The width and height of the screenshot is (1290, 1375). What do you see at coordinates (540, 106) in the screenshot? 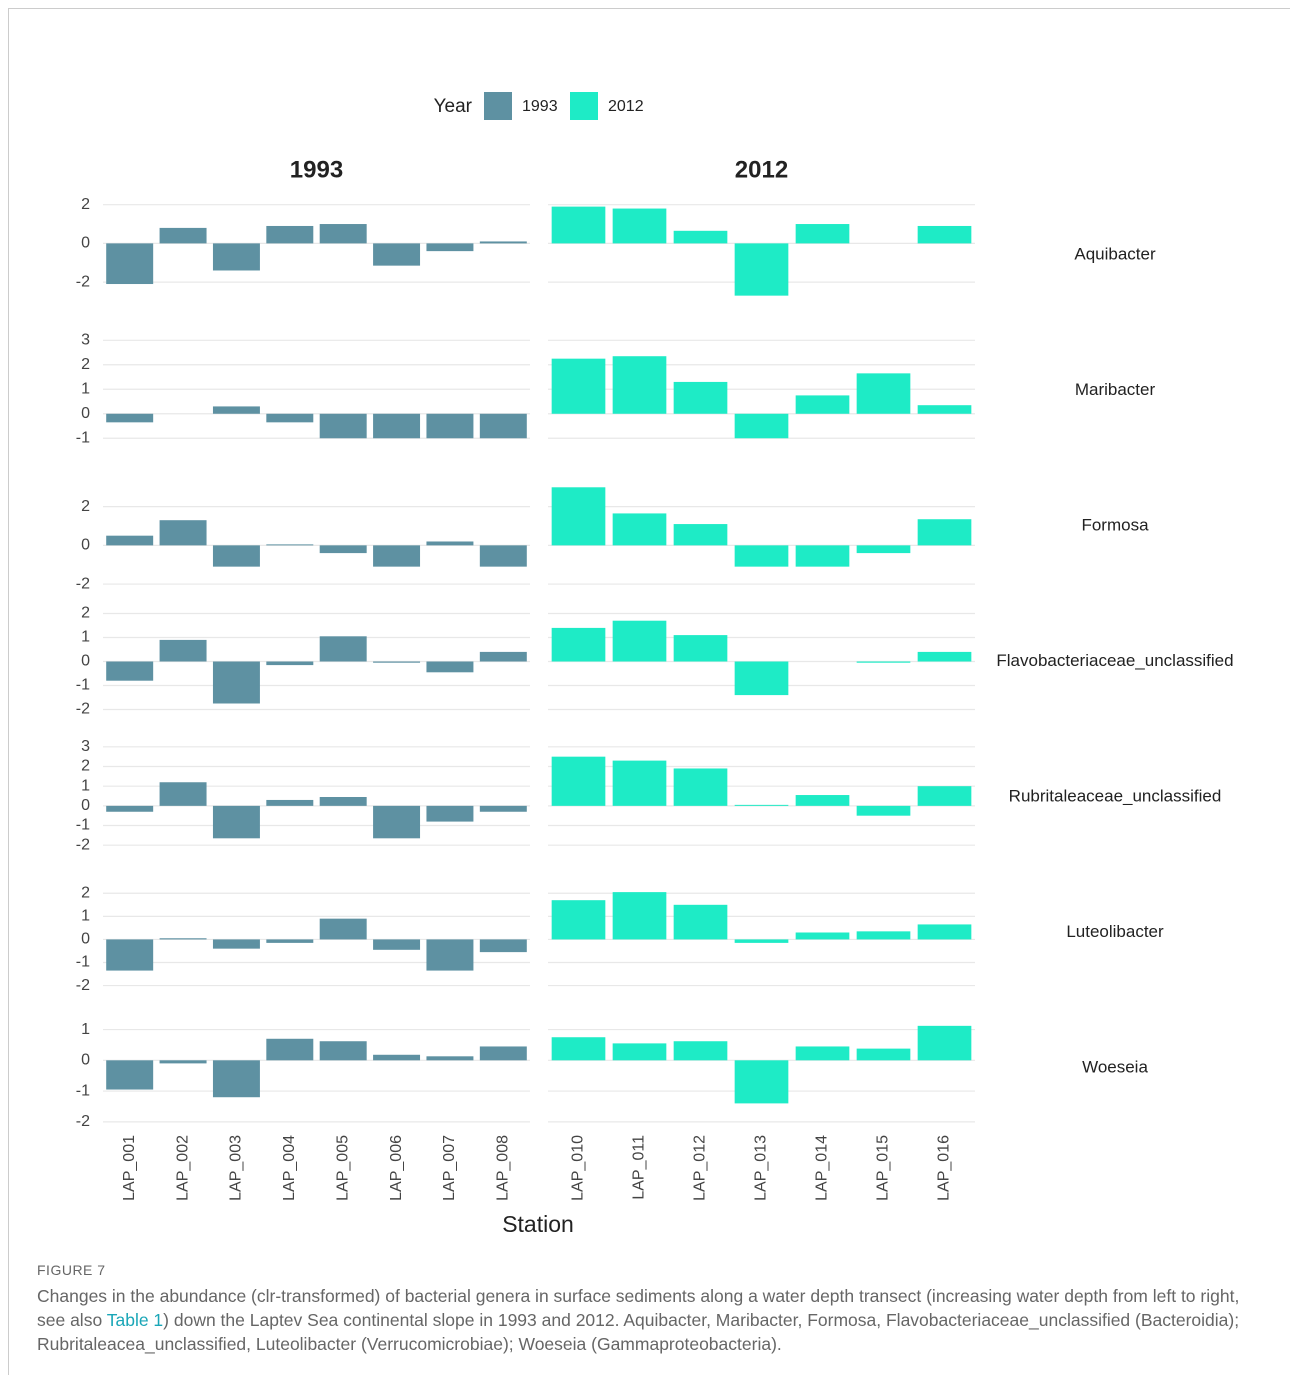
I see `legend-label: 1993` at bounding box center [540, 106].